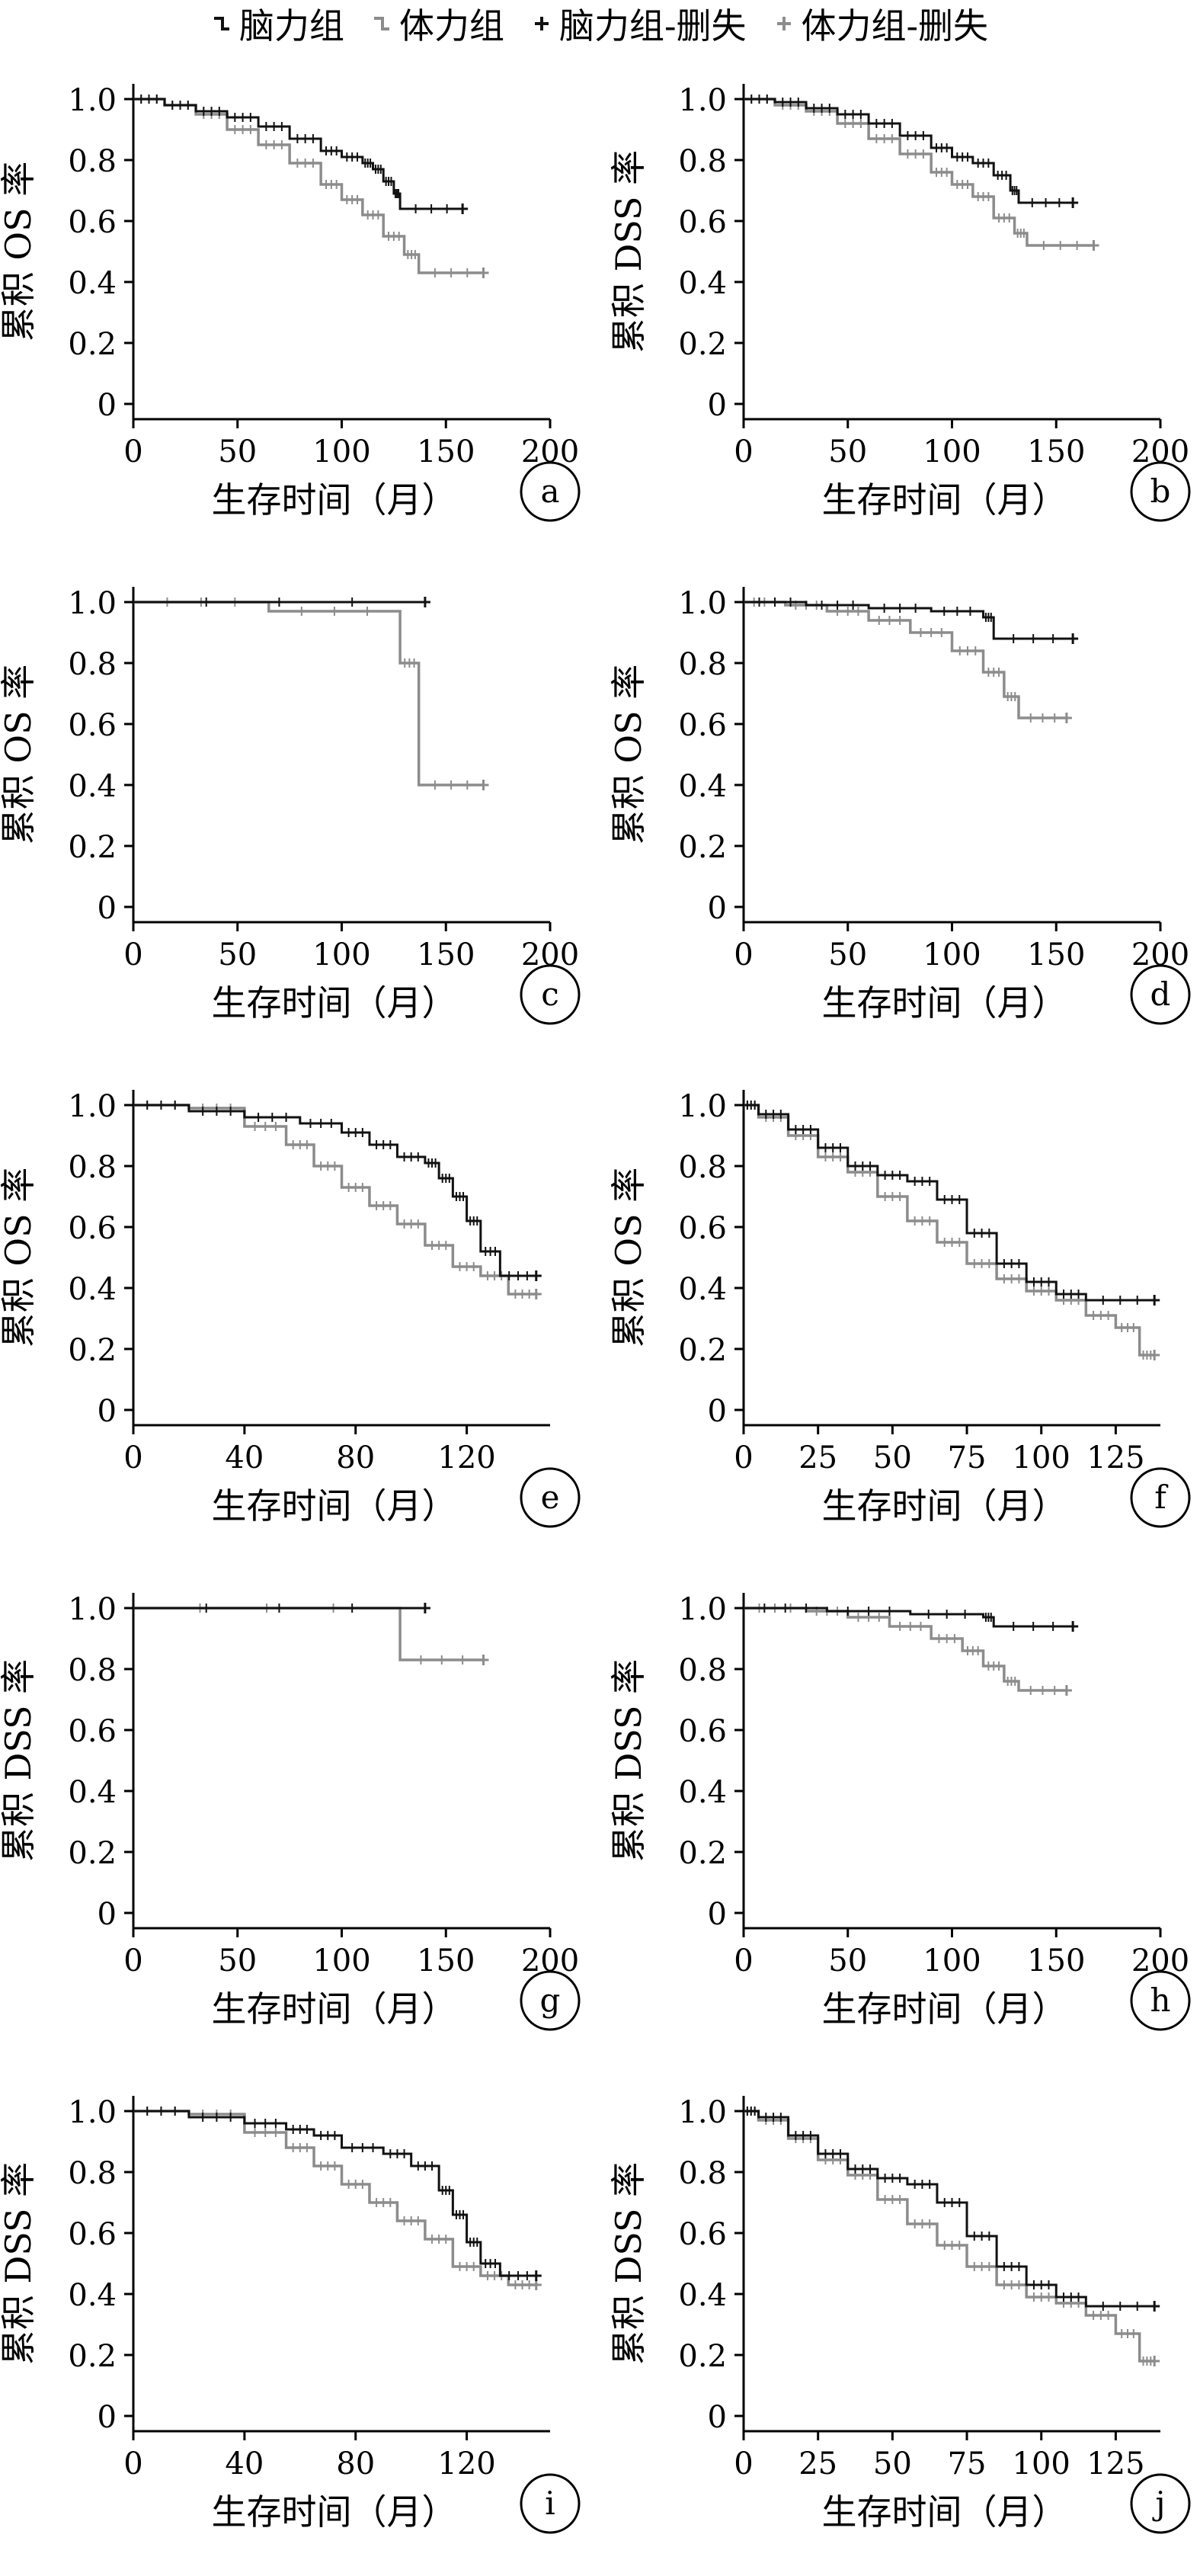 Image resolution: width=1200 pixels, height=2576 pixels. Describe the element at coordinates (341, 954) in the screenshot. I see `x-tick-label: 100` at that location.